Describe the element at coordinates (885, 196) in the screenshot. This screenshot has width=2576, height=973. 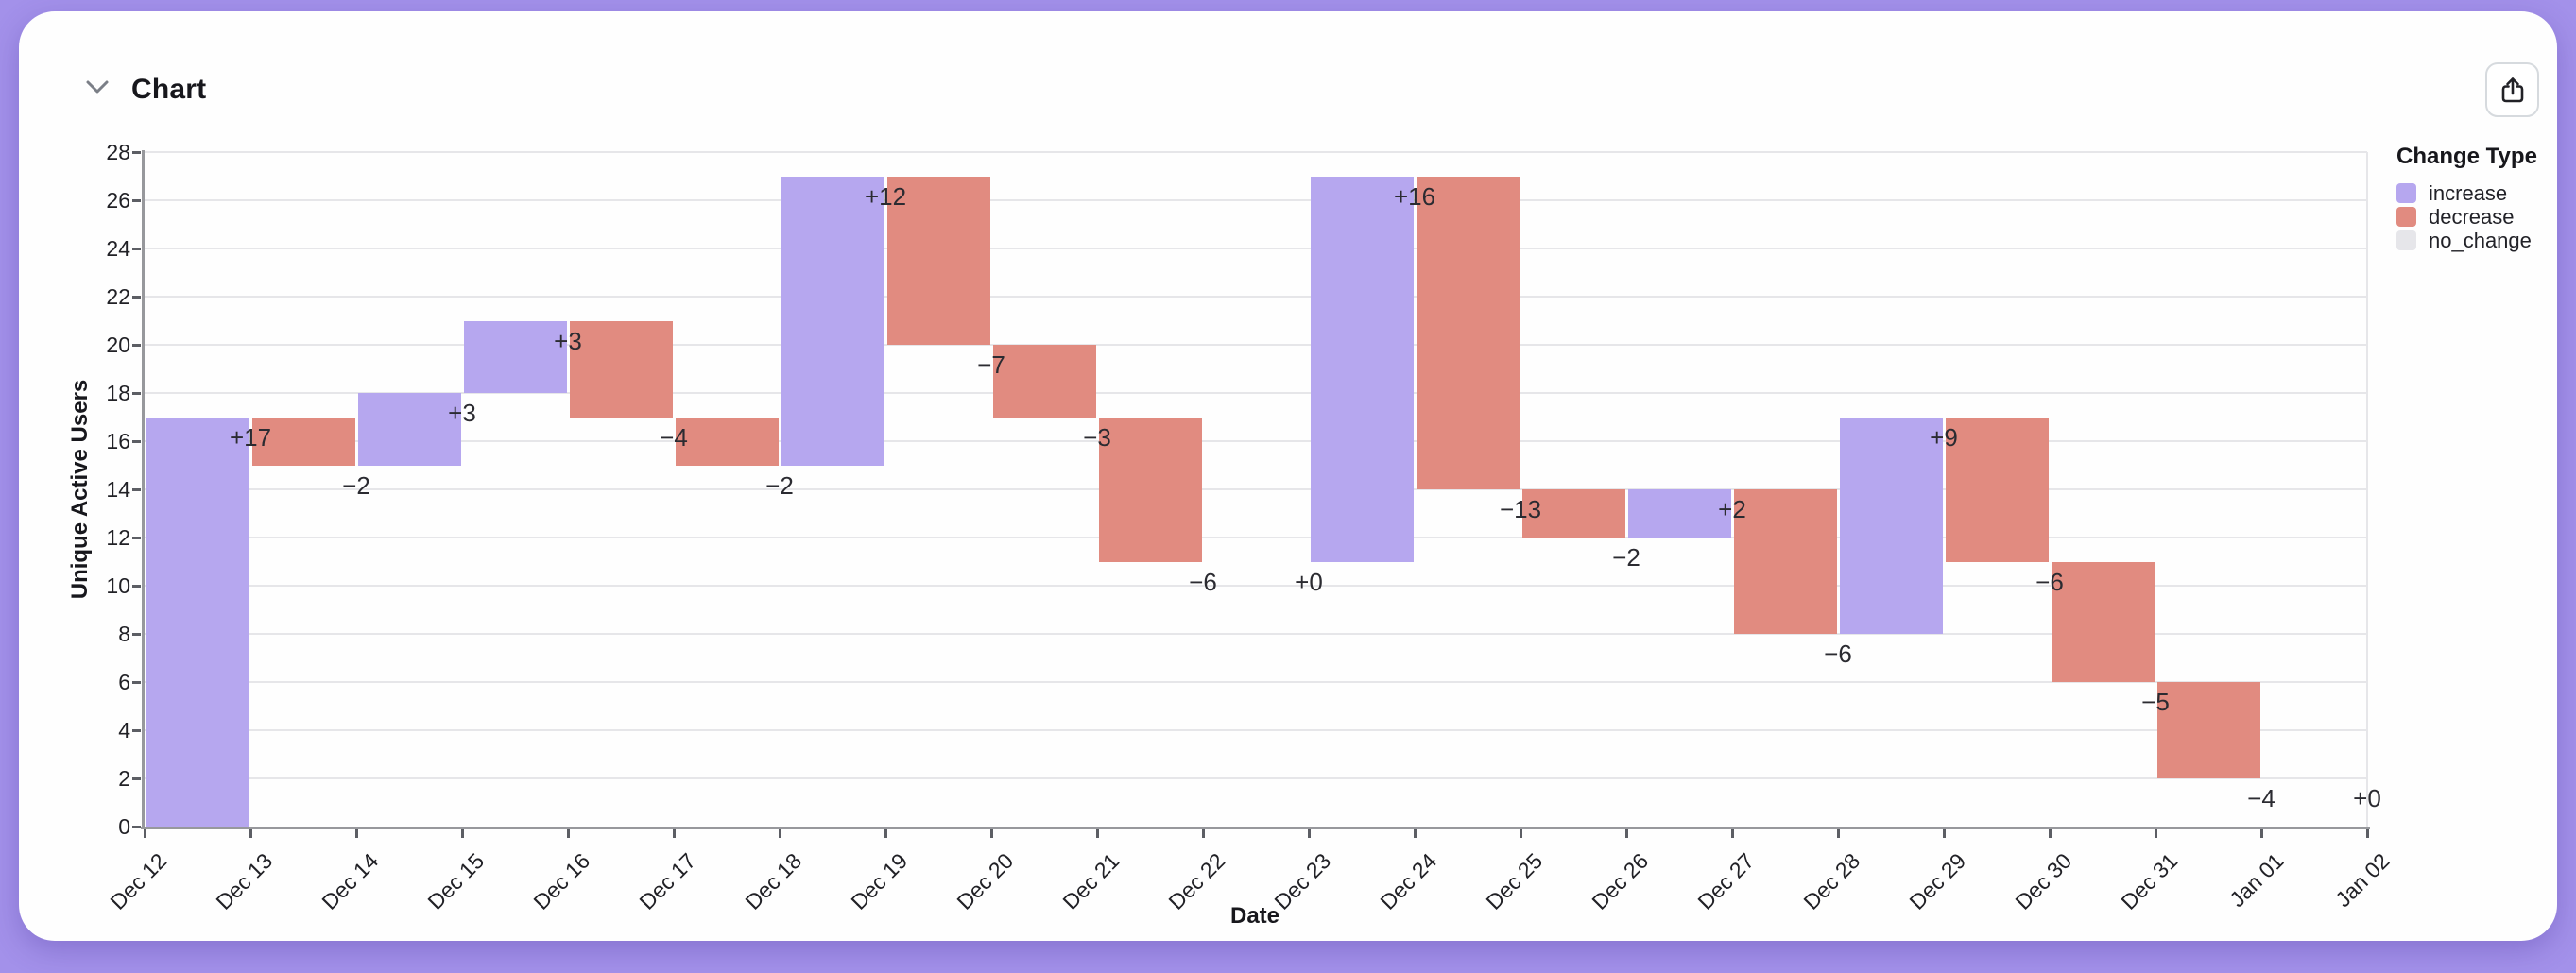
I see `bar-value-label: +12` at that location.